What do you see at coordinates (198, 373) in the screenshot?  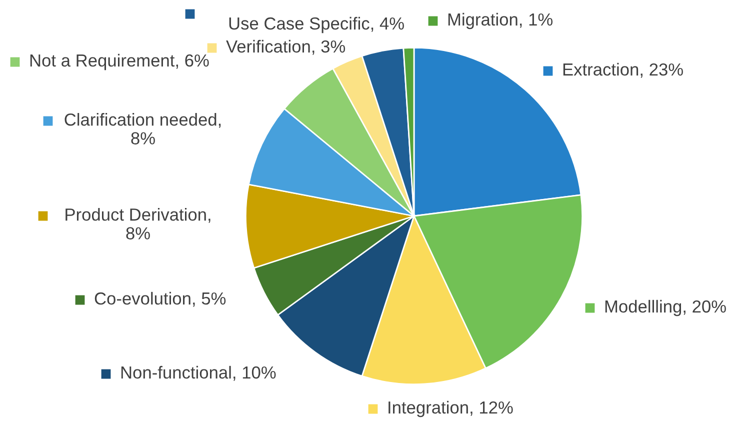 I see `legend-label: Non-functional, 10%` at bounding box center [198, 373].